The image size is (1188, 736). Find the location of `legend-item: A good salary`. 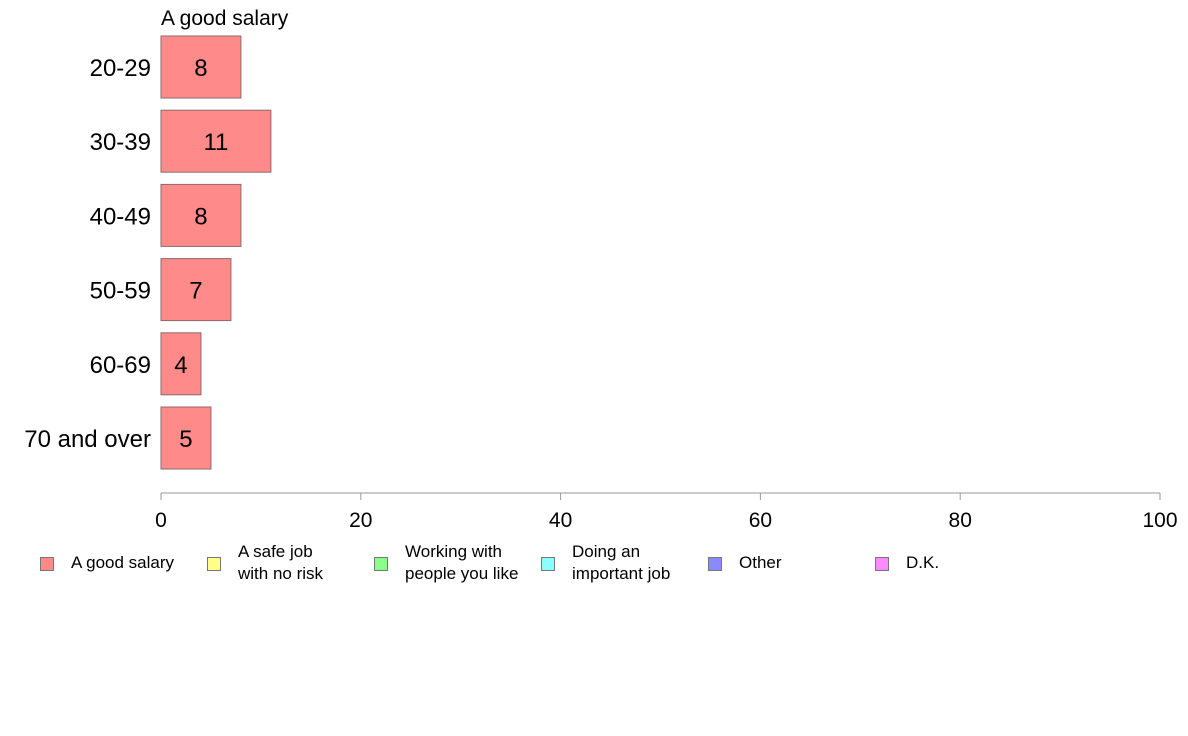

legend-item: A good salary is located at coordinates (107, 557).